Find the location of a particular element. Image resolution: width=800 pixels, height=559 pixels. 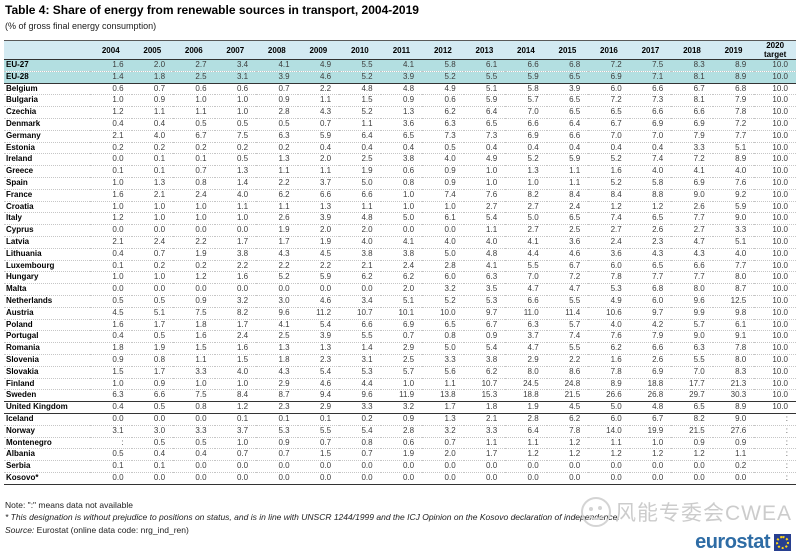

value-cell: 2.3 is located at coordinates (318, 360).